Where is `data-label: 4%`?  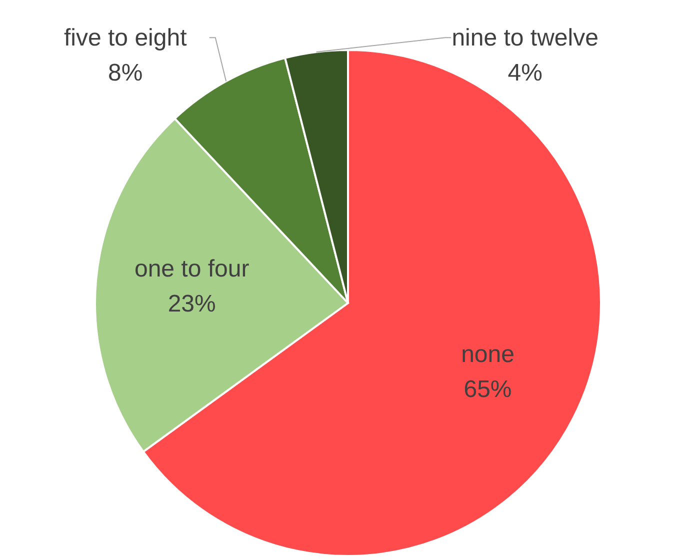 data-label: 4% is located at coordinates (525, 73).